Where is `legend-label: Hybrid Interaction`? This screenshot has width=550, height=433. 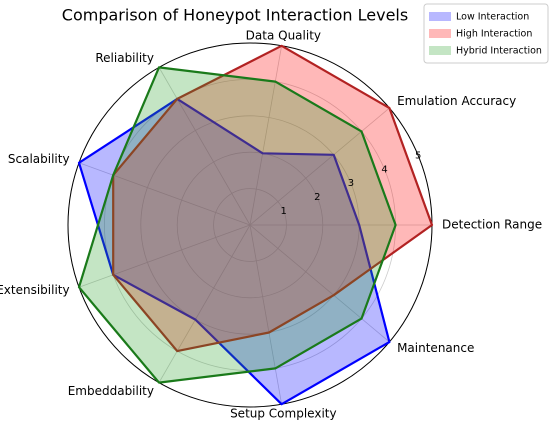 legend-label: Hybrid Interaction is located at coordinates (499, 51).